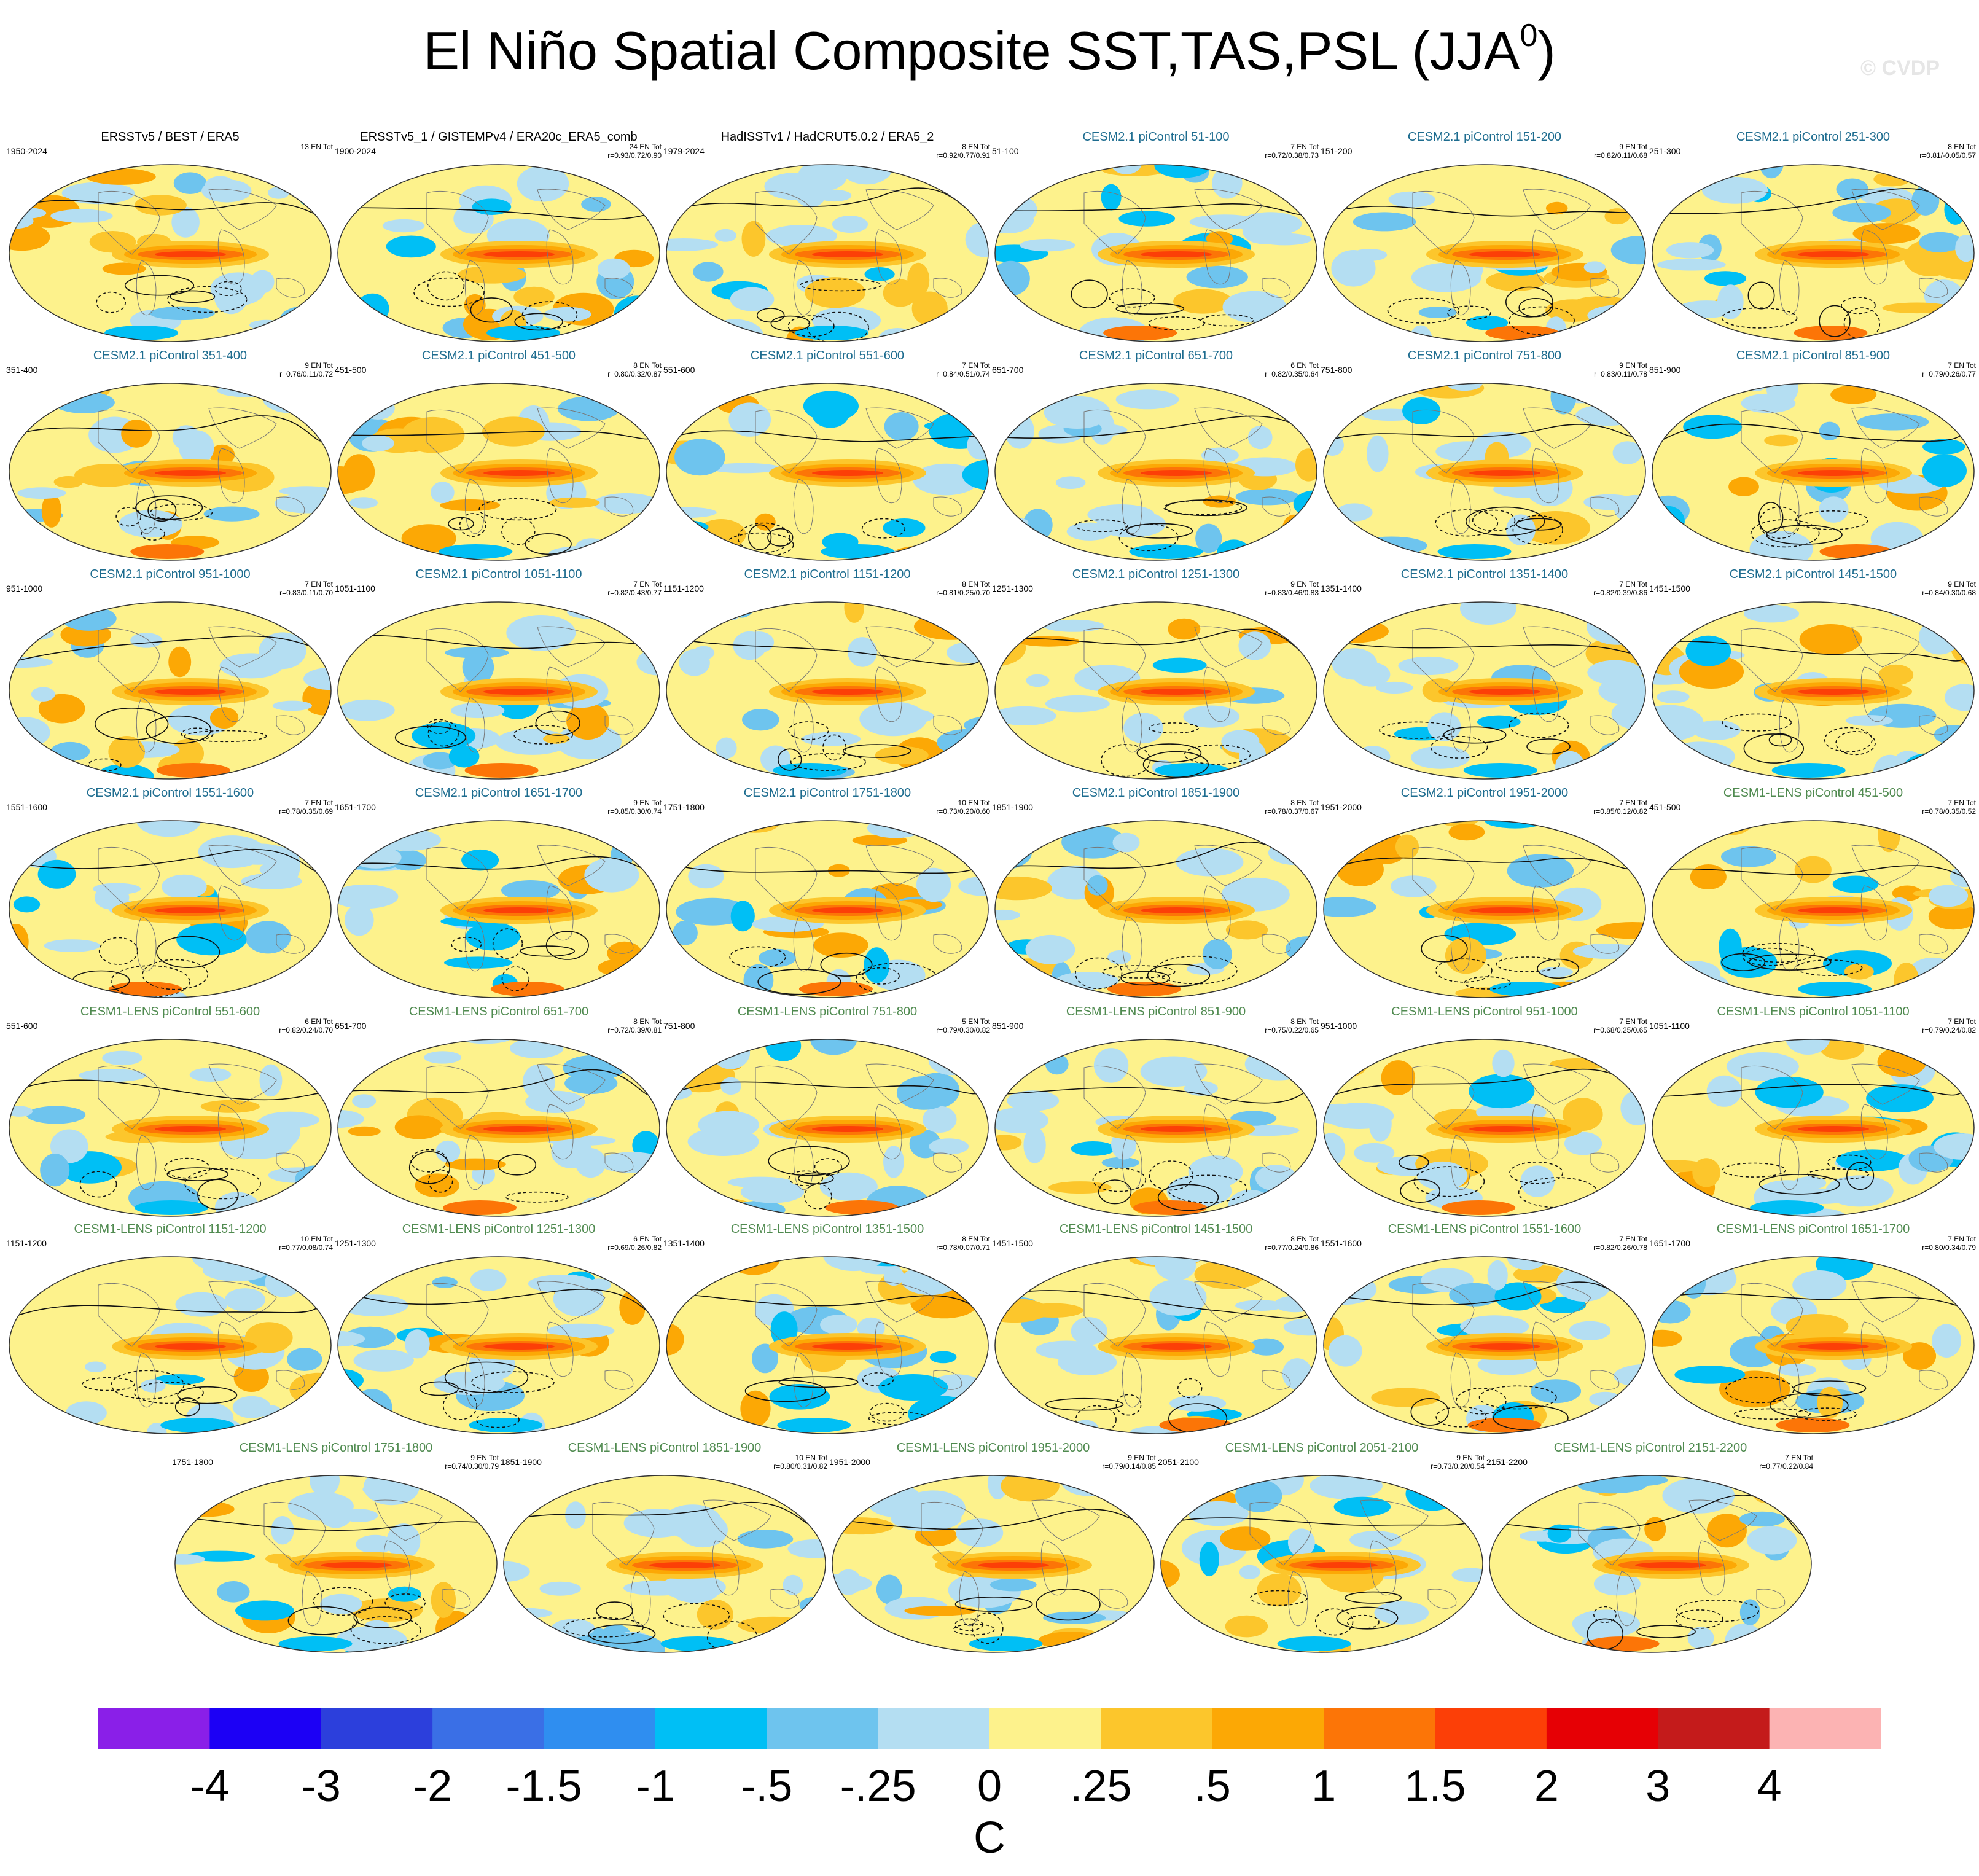 This screenshot has height=1876, width=1979. I want to click on panel-years: 651-700, so click(1008, 370).